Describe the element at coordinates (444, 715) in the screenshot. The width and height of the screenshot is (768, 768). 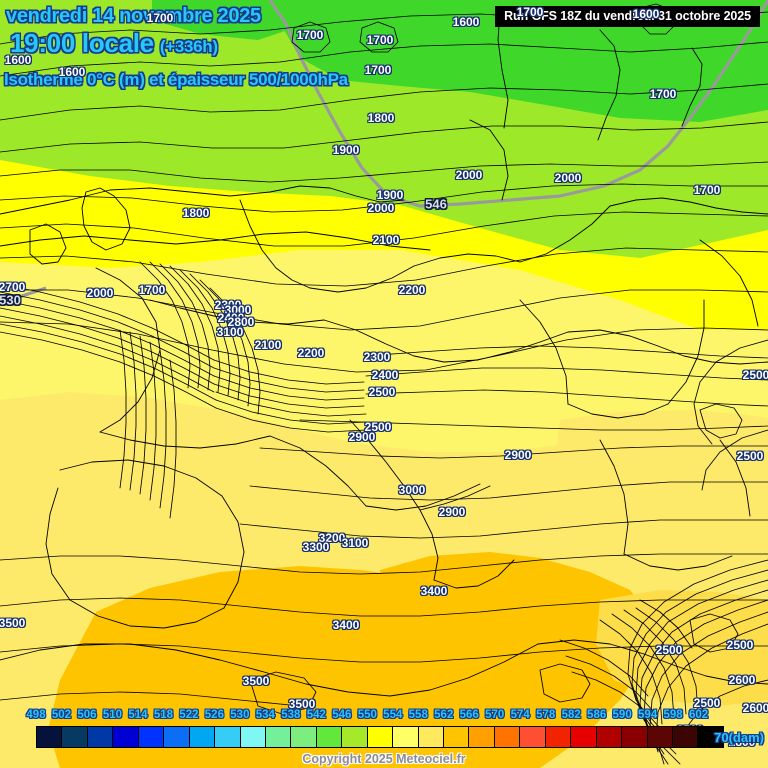
I see `legend-tick: 562` at that location.